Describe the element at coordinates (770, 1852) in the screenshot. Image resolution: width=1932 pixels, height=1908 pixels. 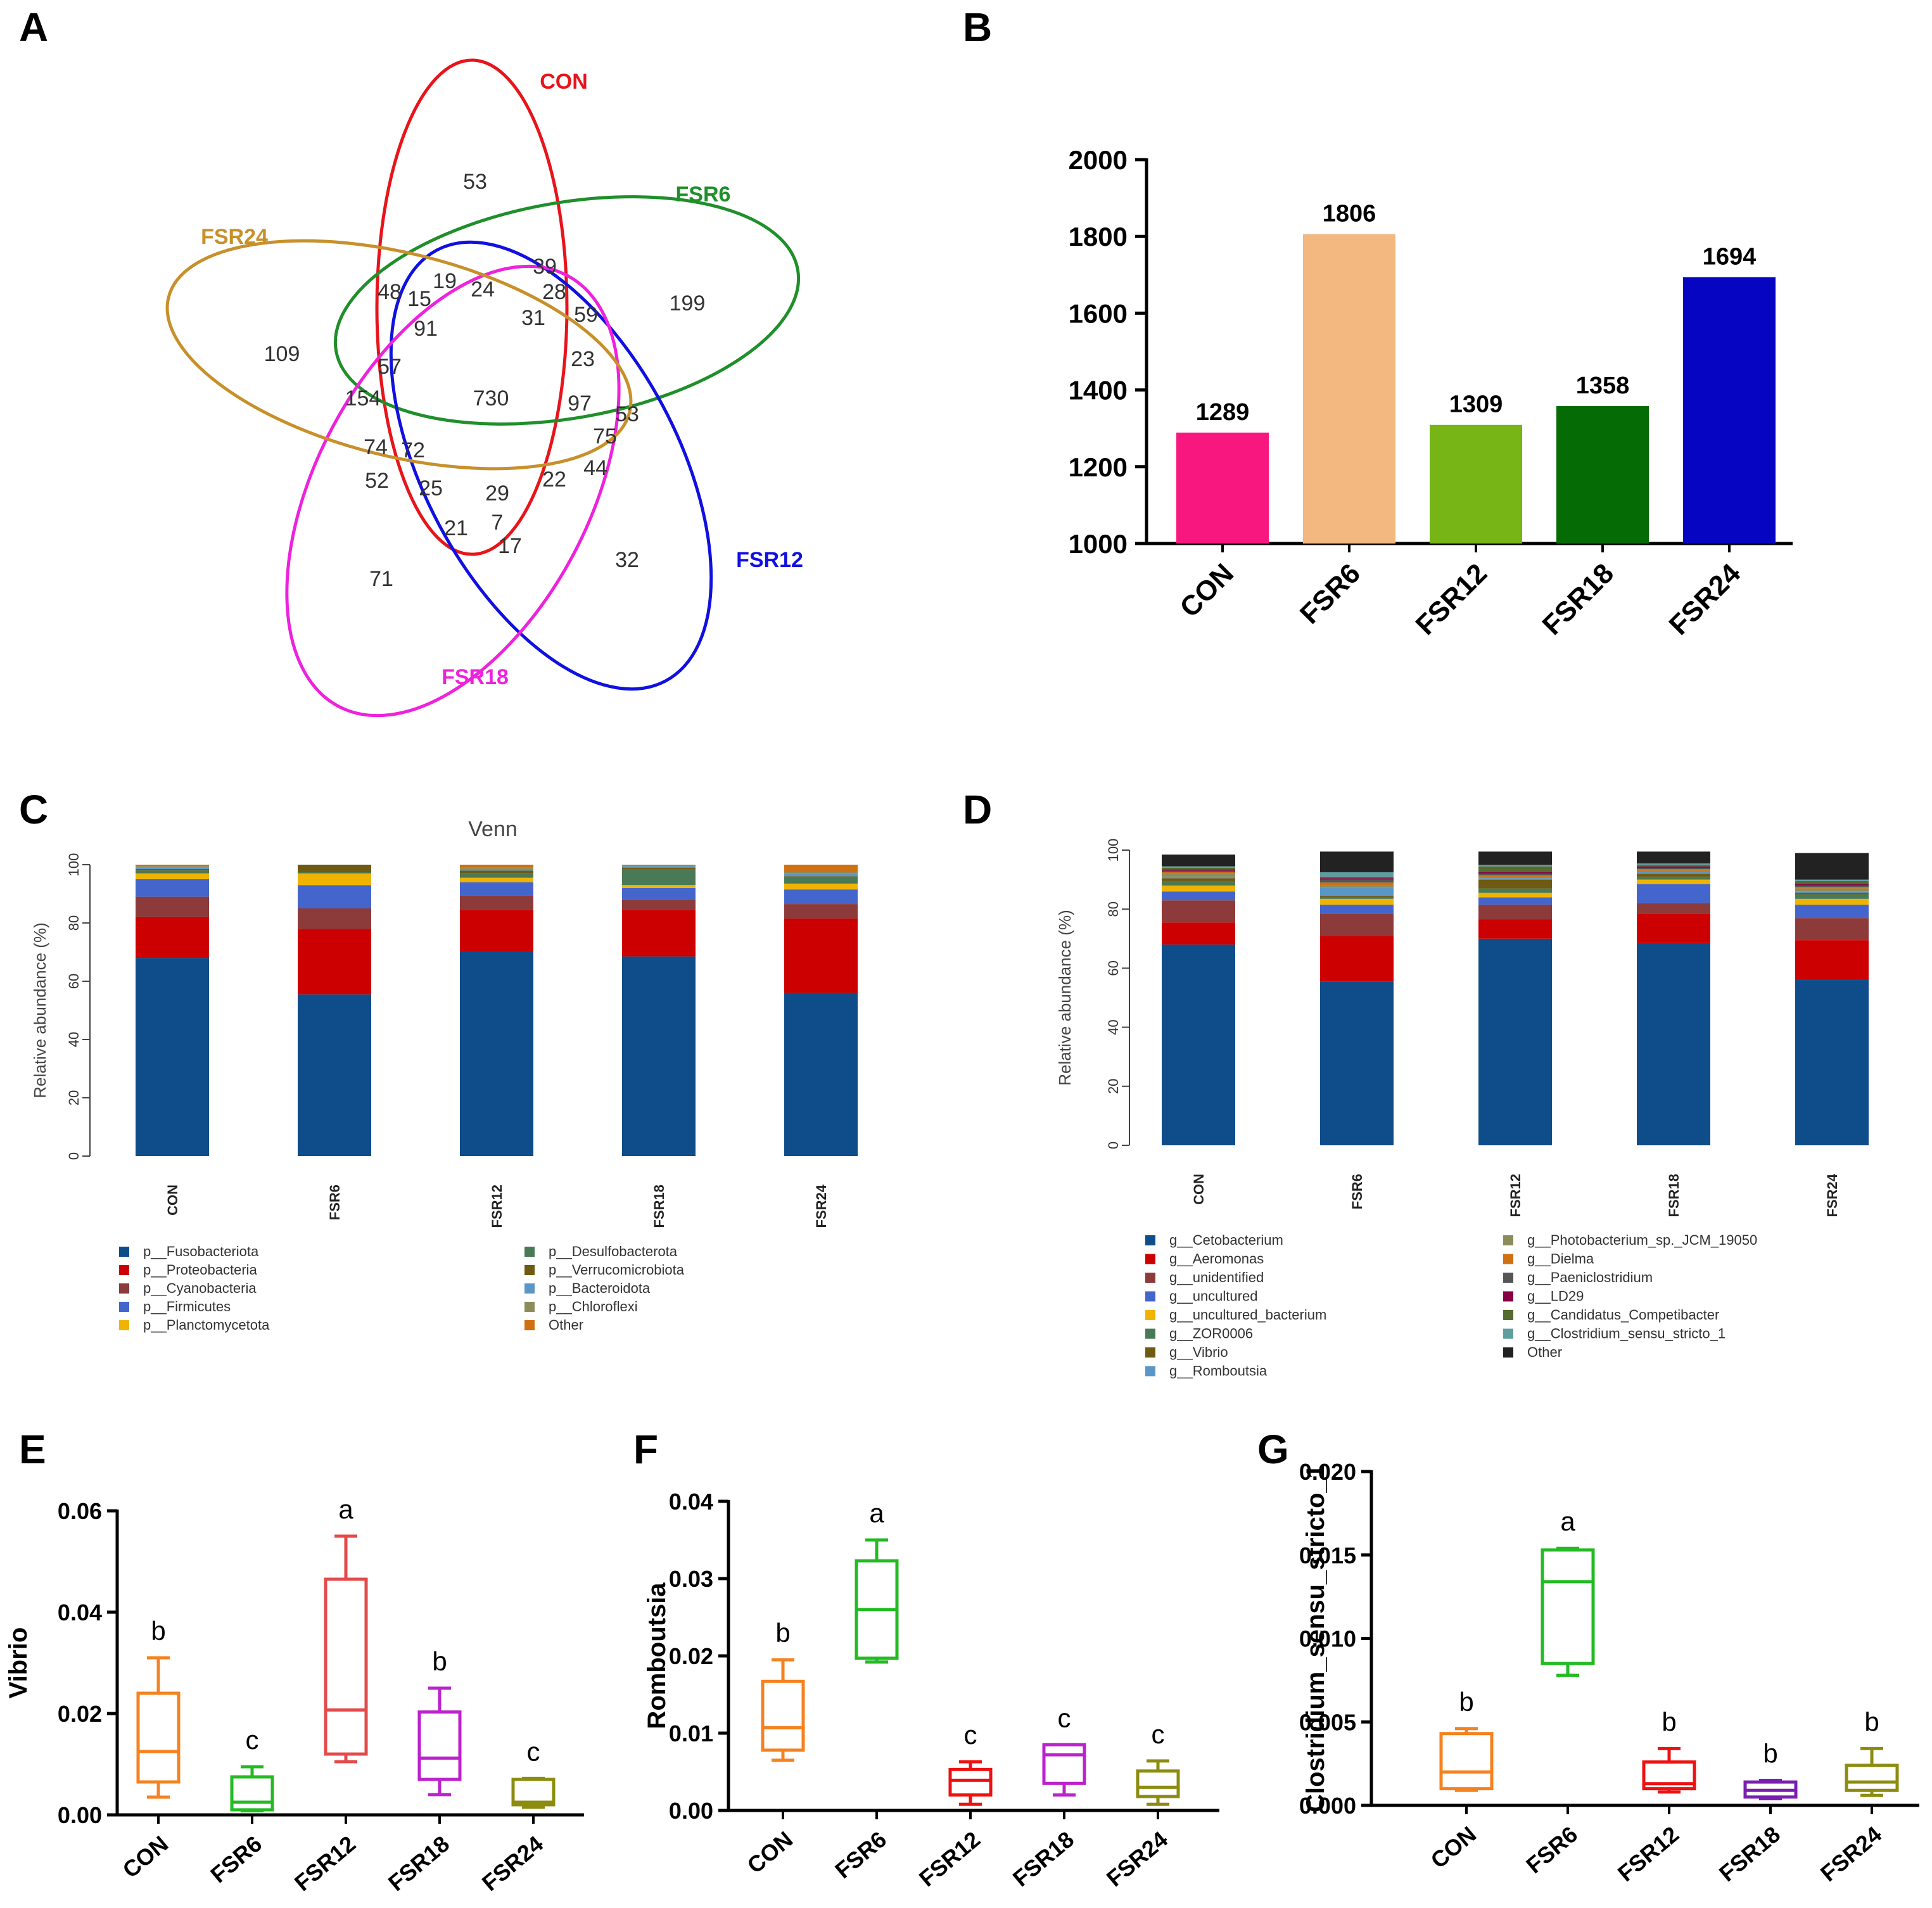
I see `x-tick-label: CON` at that location.